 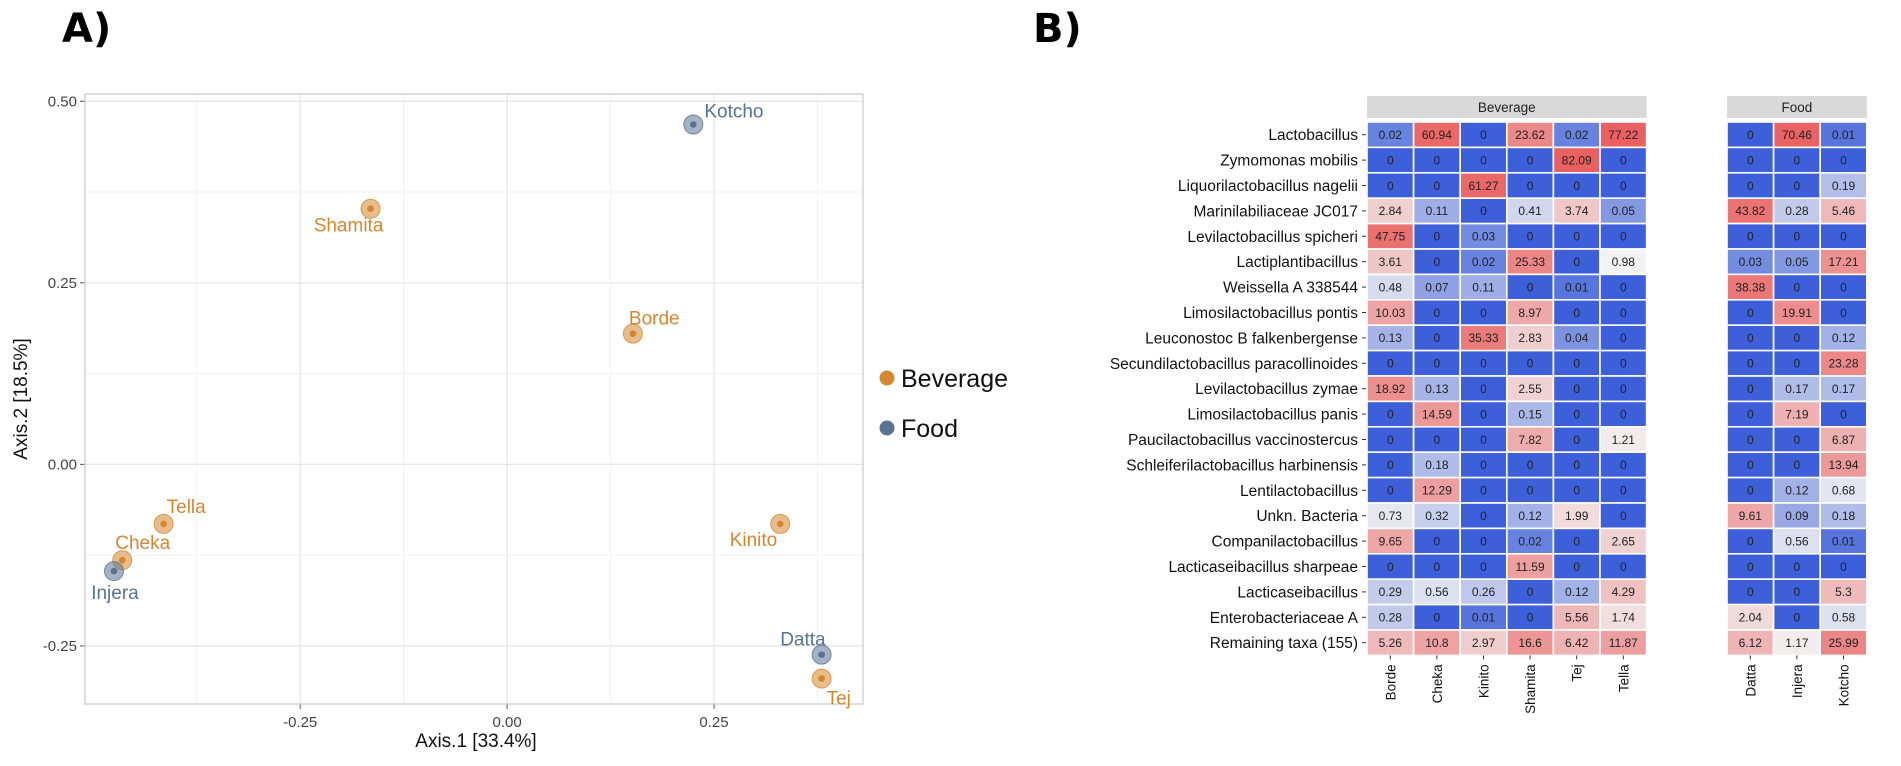 I want to click on heatmap-cell-value: 0.17, so click(x=1844, y=389).